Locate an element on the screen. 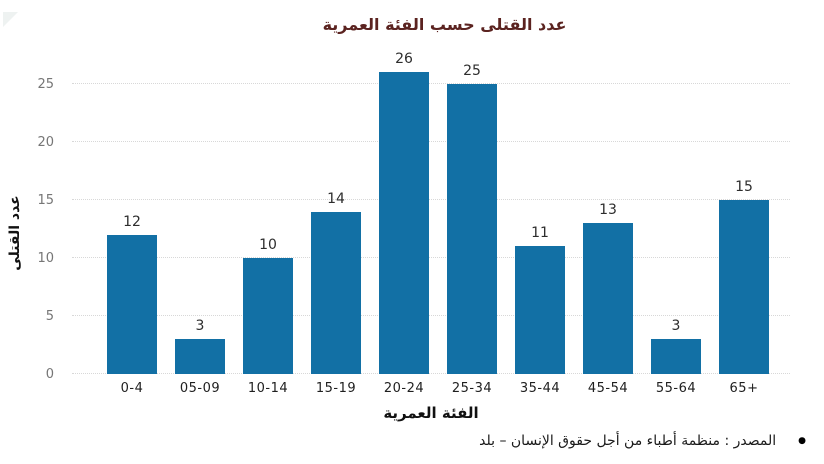 The width and height of the screenshot is (824, 464). bar-column: 13 is located at coordinates (608, 229).